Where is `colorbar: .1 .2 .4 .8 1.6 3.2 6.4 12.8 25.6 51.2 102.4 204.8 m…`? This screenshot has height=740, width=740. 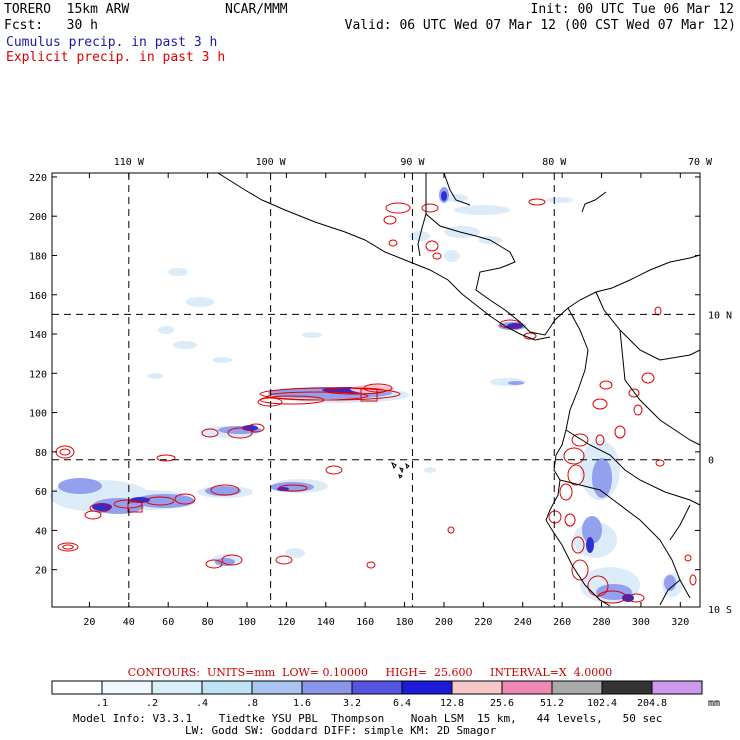 colorbar: .1 .2 .4 .8 1.6 3.2 6.4 12.8 25.6 51.2 102.4 204.8 m… is located at coordinates (385, 694).